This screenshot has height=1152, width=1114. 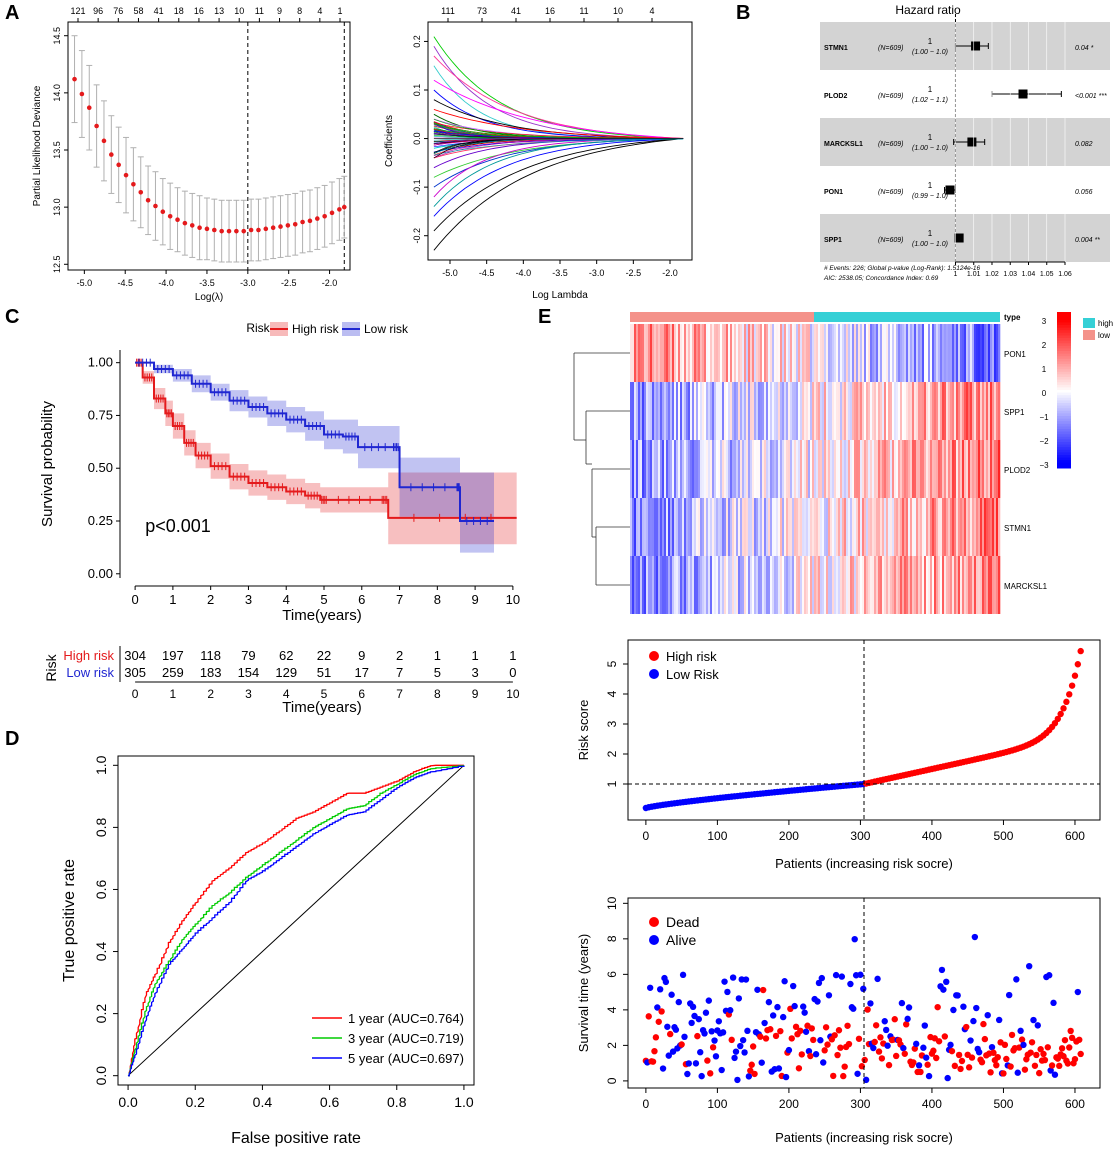 I want to click on top-tick-label: 96, so click(x=98, y=11).